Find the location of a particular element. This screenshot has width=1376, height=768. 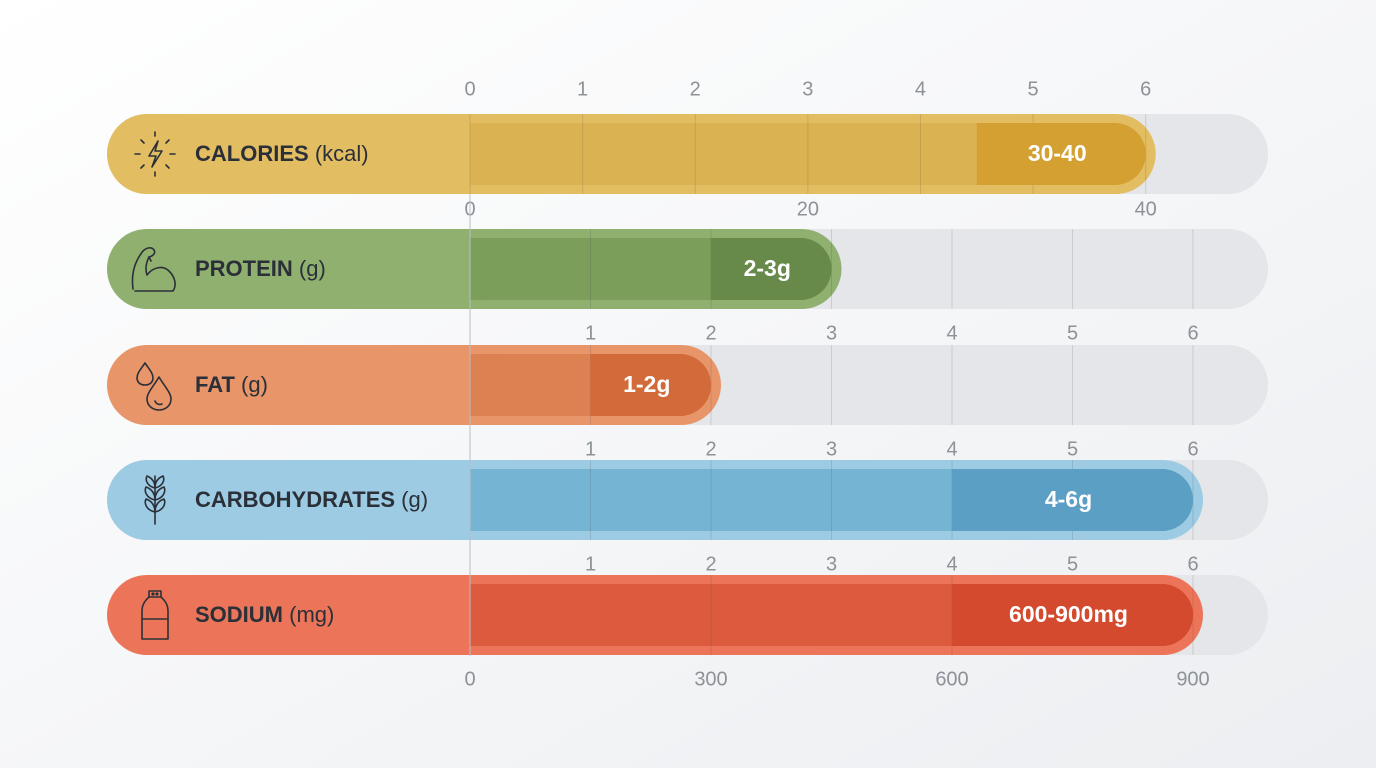

icons is located at coordinates (153, 385).